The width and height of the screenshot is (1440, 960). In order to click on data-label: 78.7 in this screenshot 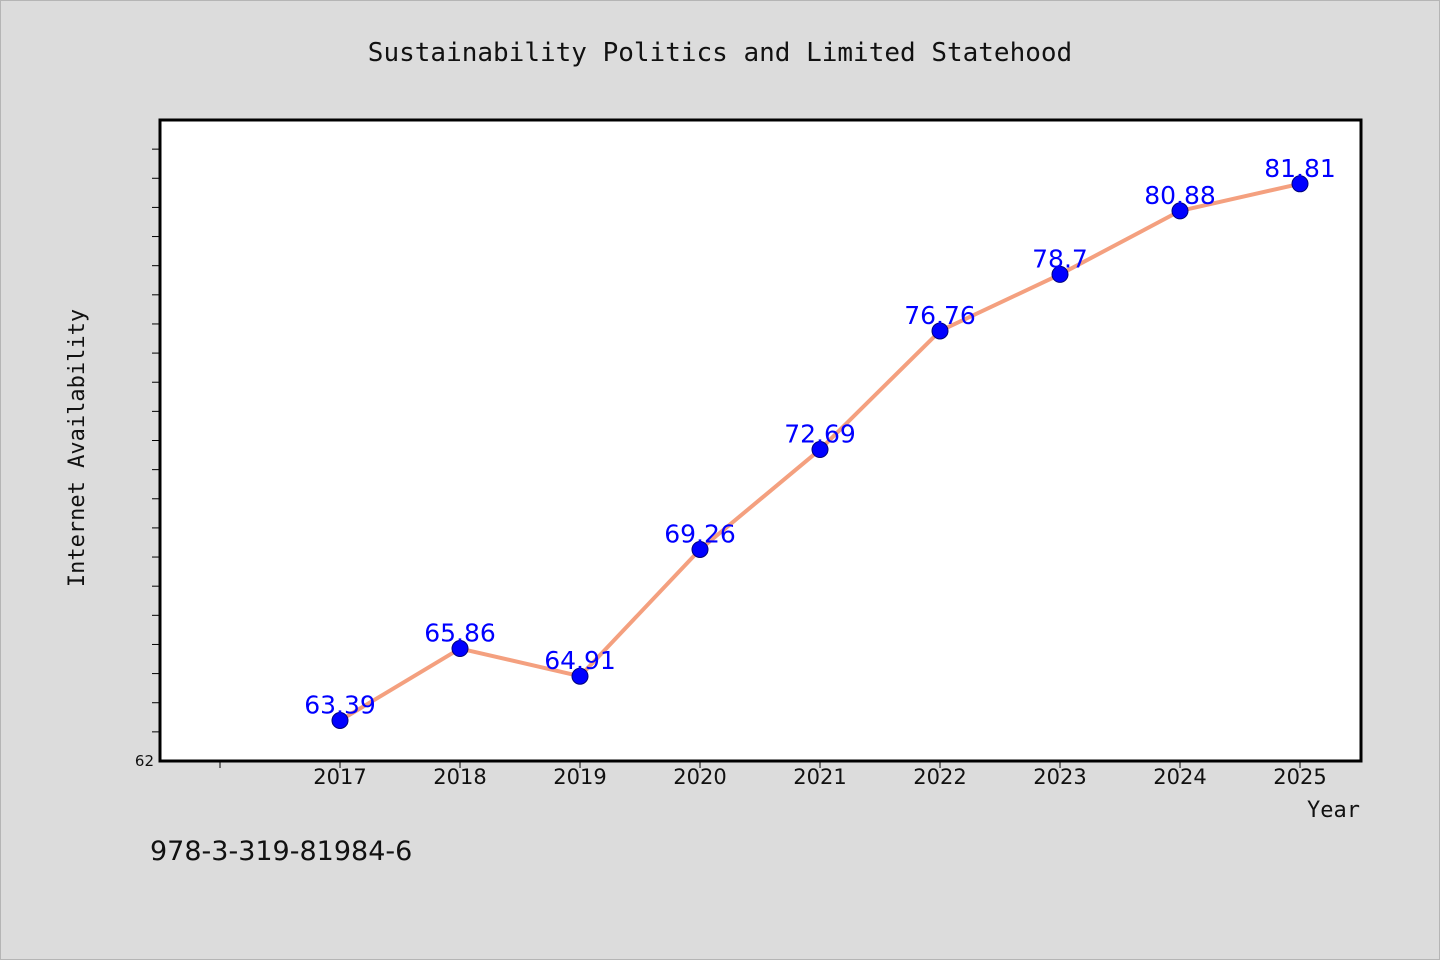, I will do `click(1060, 258)`.